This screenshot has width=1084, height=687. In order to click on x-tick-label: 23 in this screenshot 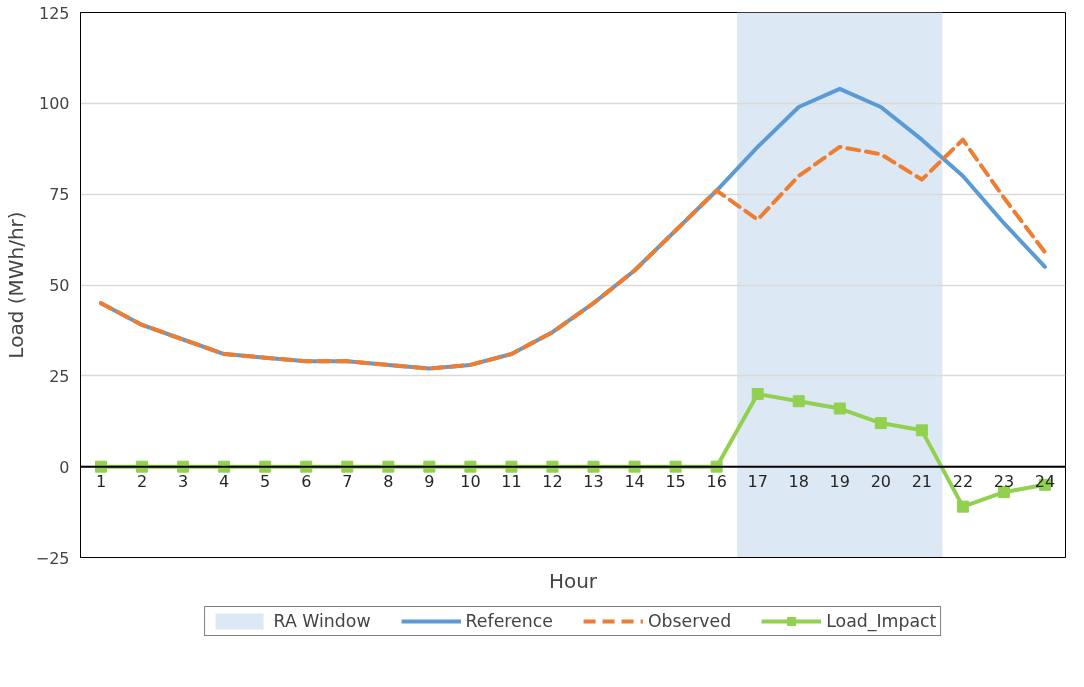, I will do `click(1004, 481)`.